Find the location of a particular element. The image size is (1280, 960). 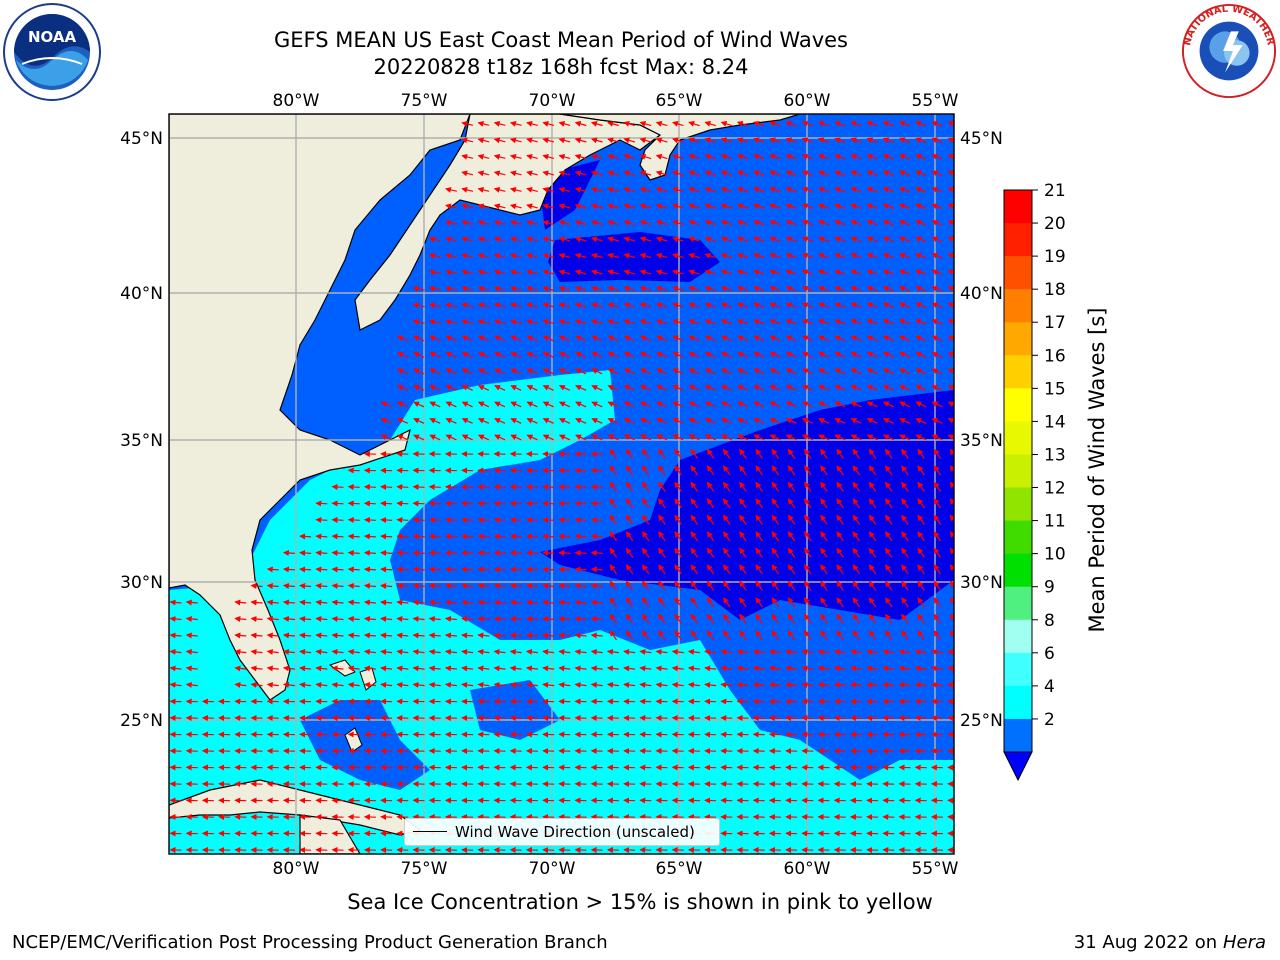

colorbar-tick-label: 21 is located at coordinates (1055, 191).